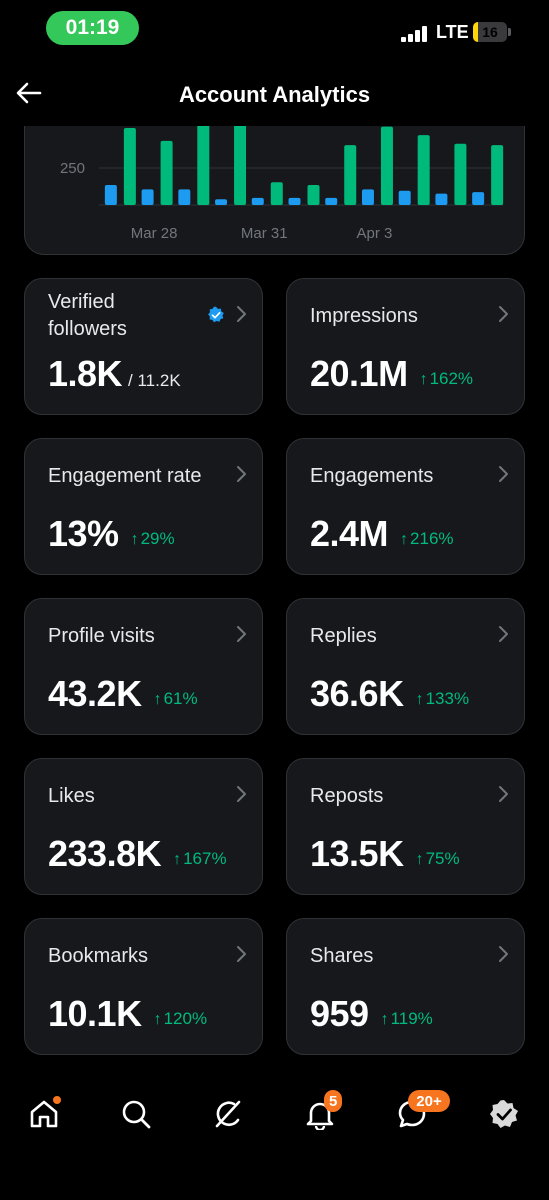 This screenshot has height=1200, width=549. I want to click on metric-change: ↑ 162%, so click(446, 379).